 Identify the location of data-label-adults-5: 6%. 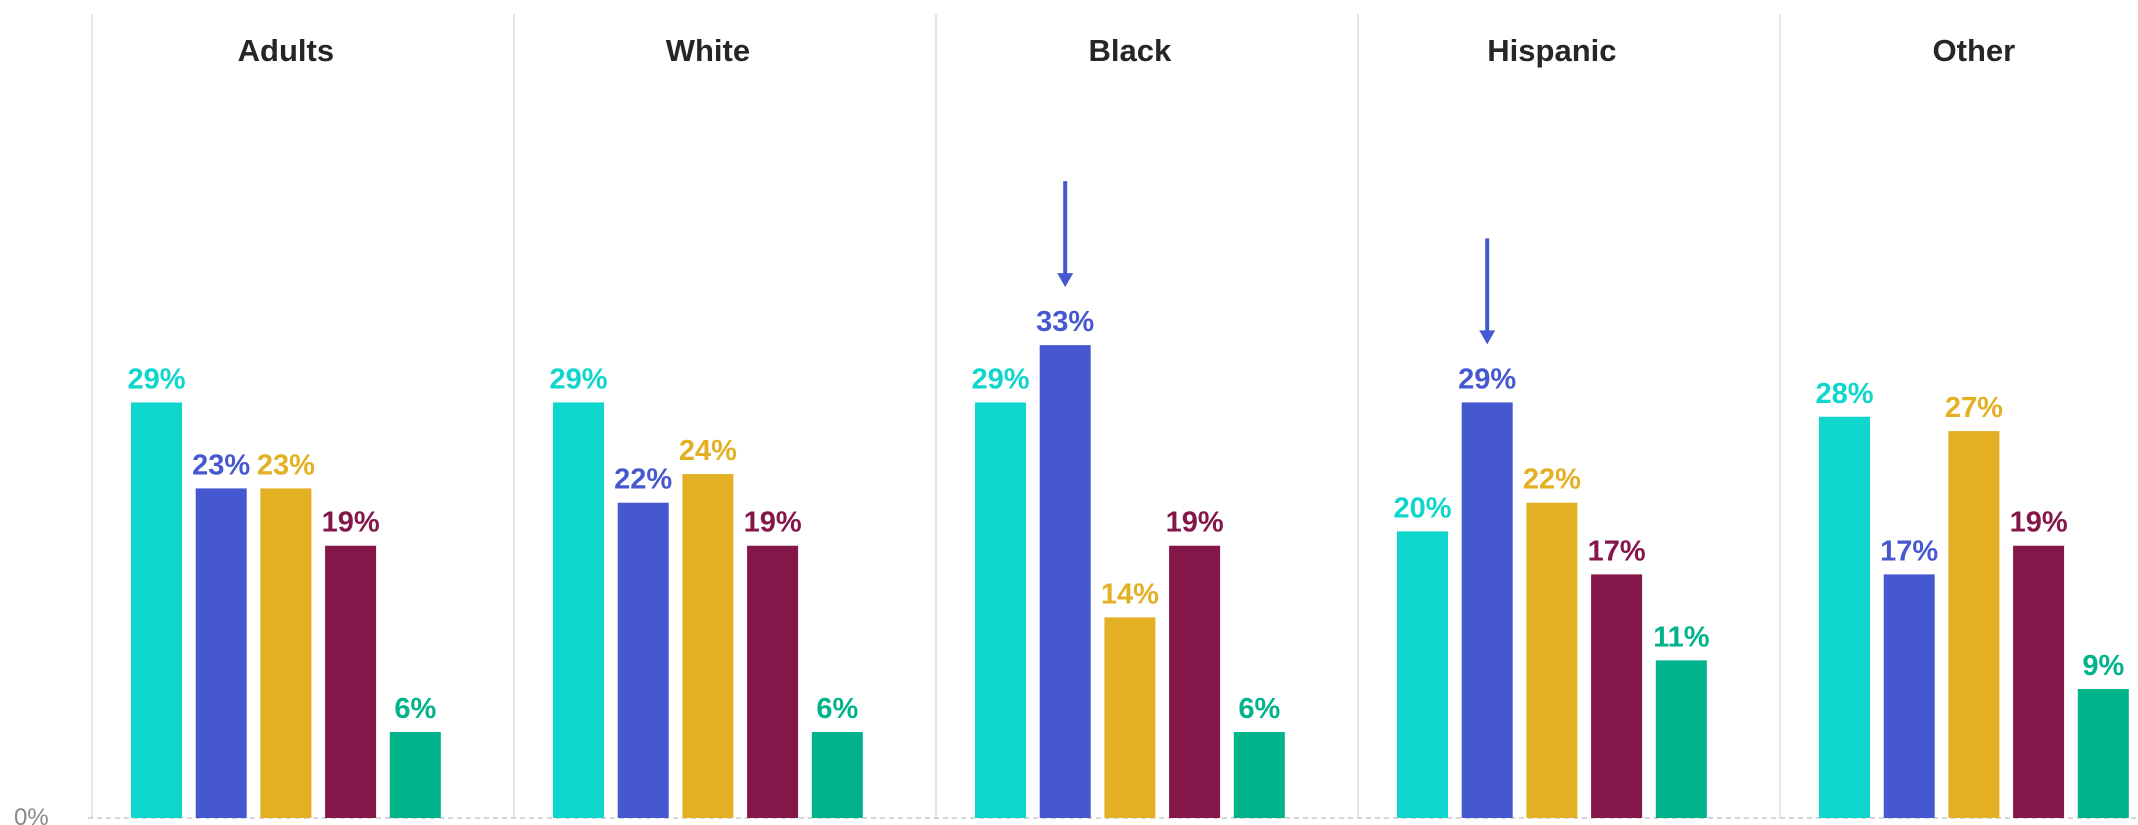
(415, 709).